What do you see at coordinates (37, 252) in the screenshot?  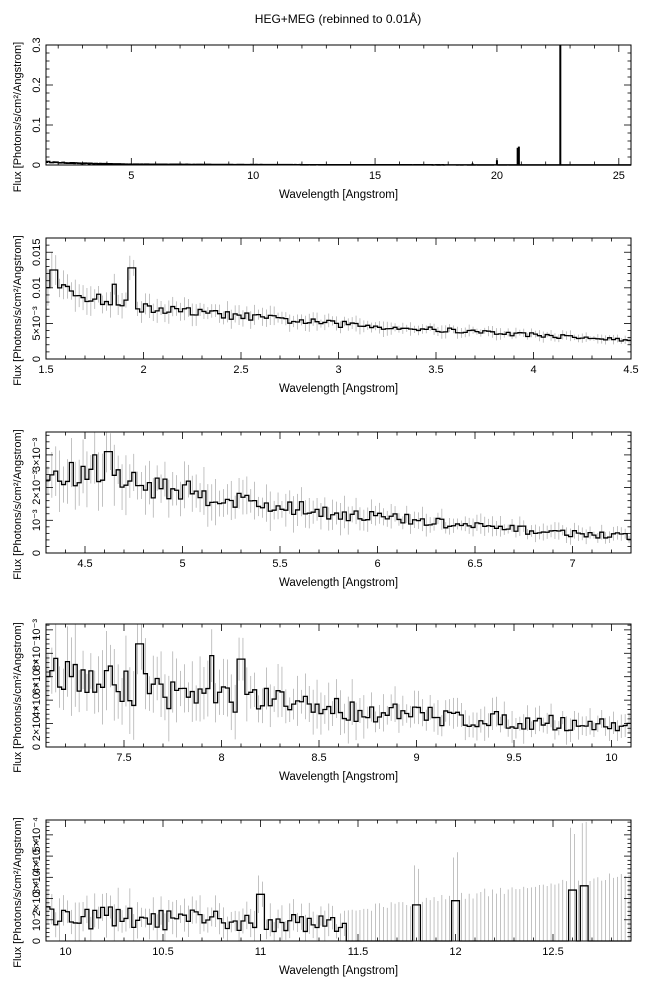 I see `y-tick-label: 0.015` at bounding box center [37, 252].